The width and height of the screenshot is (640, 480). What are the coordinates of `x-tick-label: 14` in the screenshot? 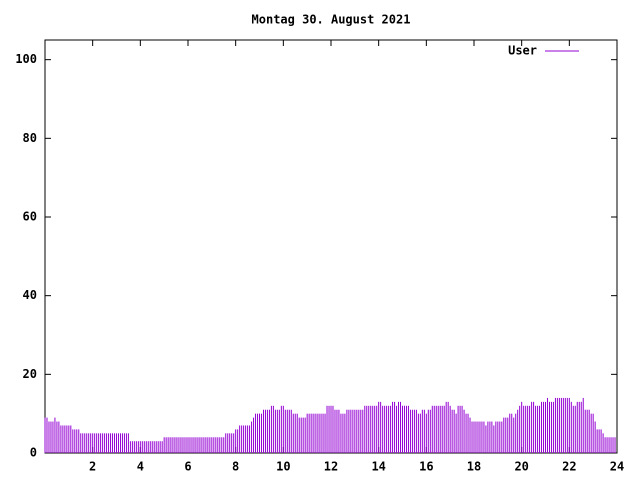 It's located at (378, 467).